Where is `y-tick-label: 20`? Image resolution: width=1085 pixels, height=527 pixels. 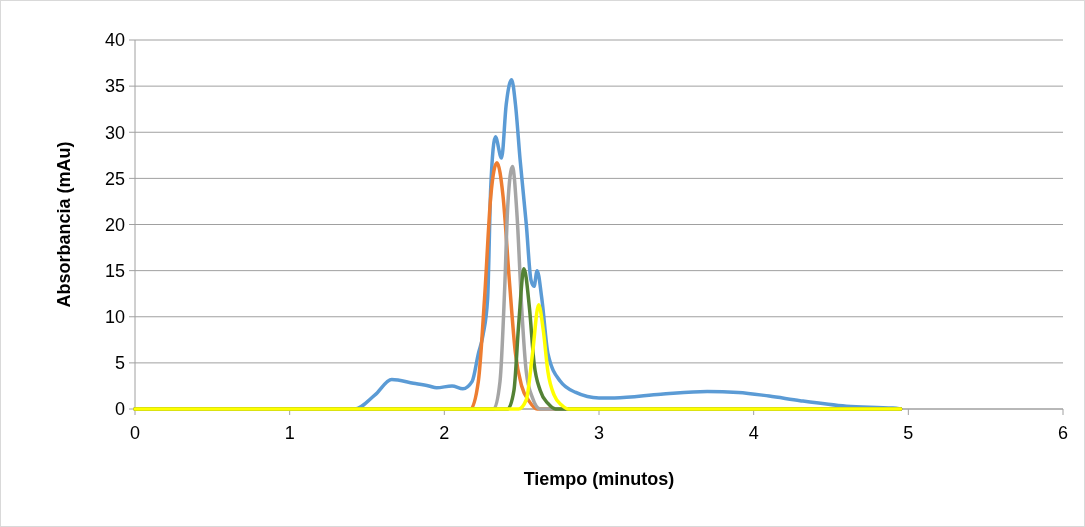 y-tick-label: 20 is located at coordinates (114, 224).